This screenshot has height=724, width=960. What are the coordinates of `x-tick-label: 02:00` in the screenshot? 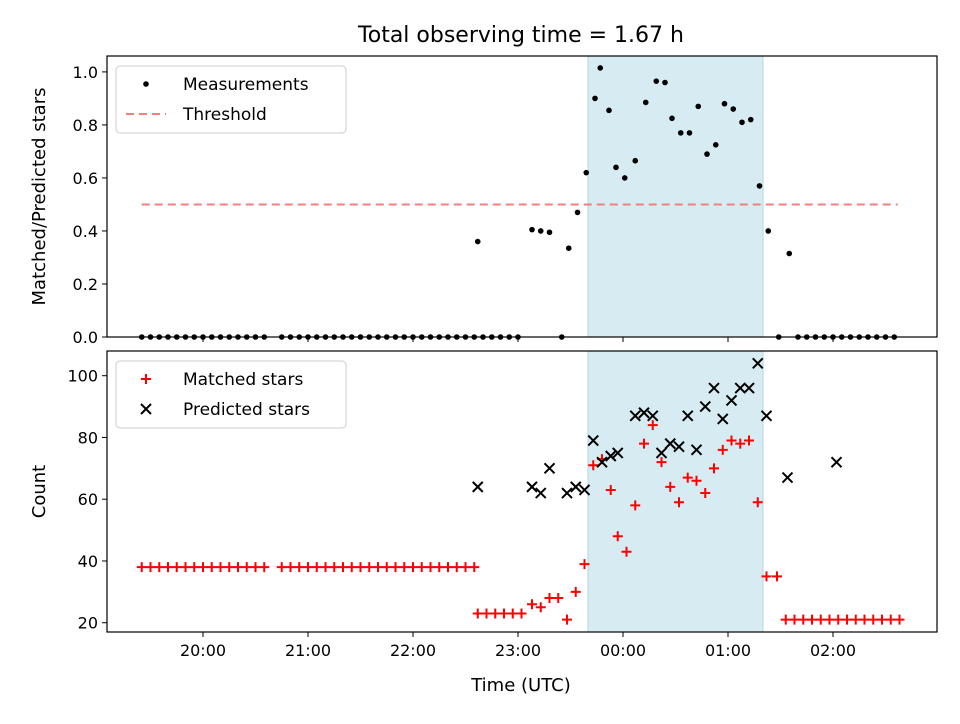 It's located at (833, 650).